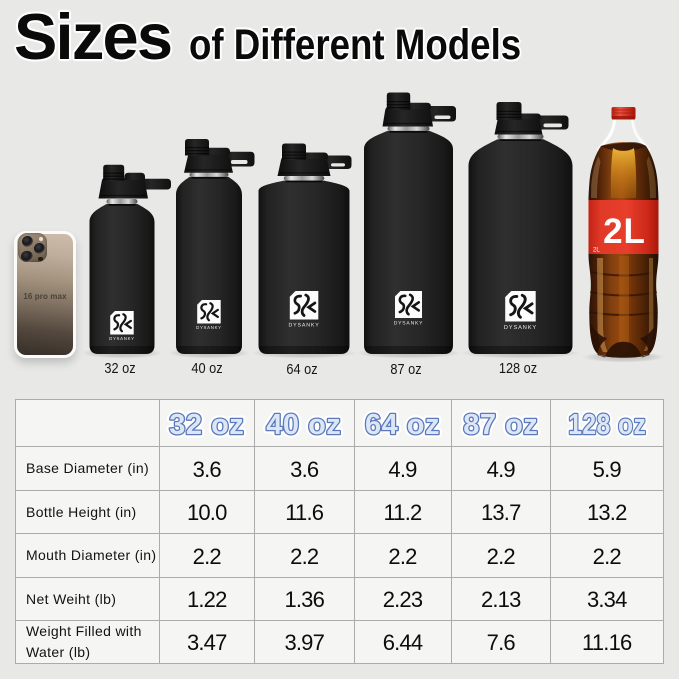  I want to click on svg-text: 40 oz, so click(304, 425).